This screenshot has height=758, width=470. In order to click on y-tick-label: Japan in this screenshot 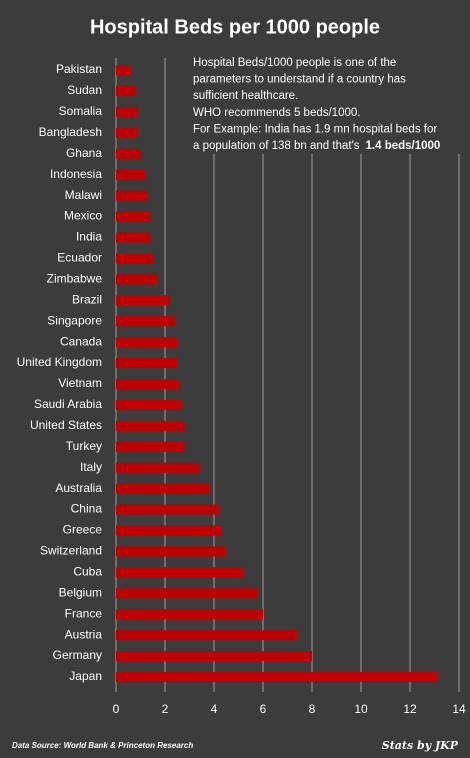, I will do `click(85, 676)`.